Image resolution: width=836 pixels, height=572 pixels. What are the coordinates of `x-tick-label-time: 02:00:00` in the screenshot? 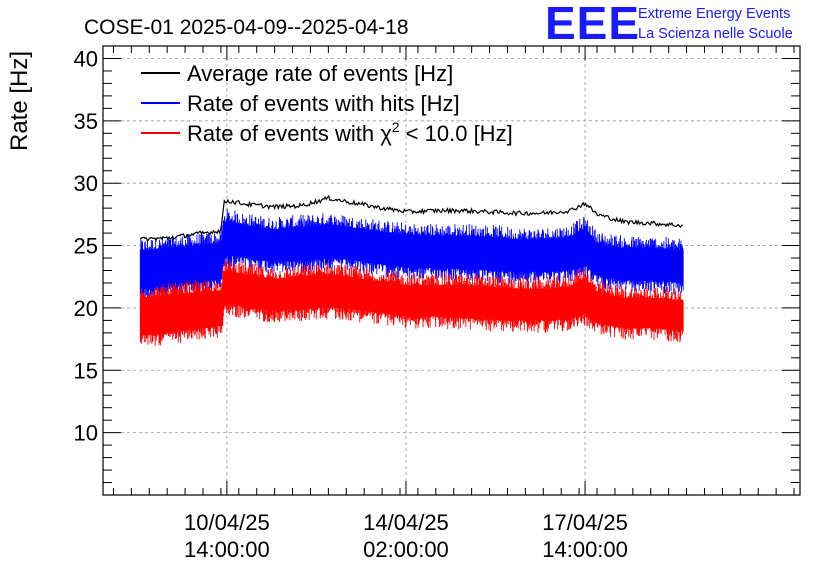 It's located at (406, 549).